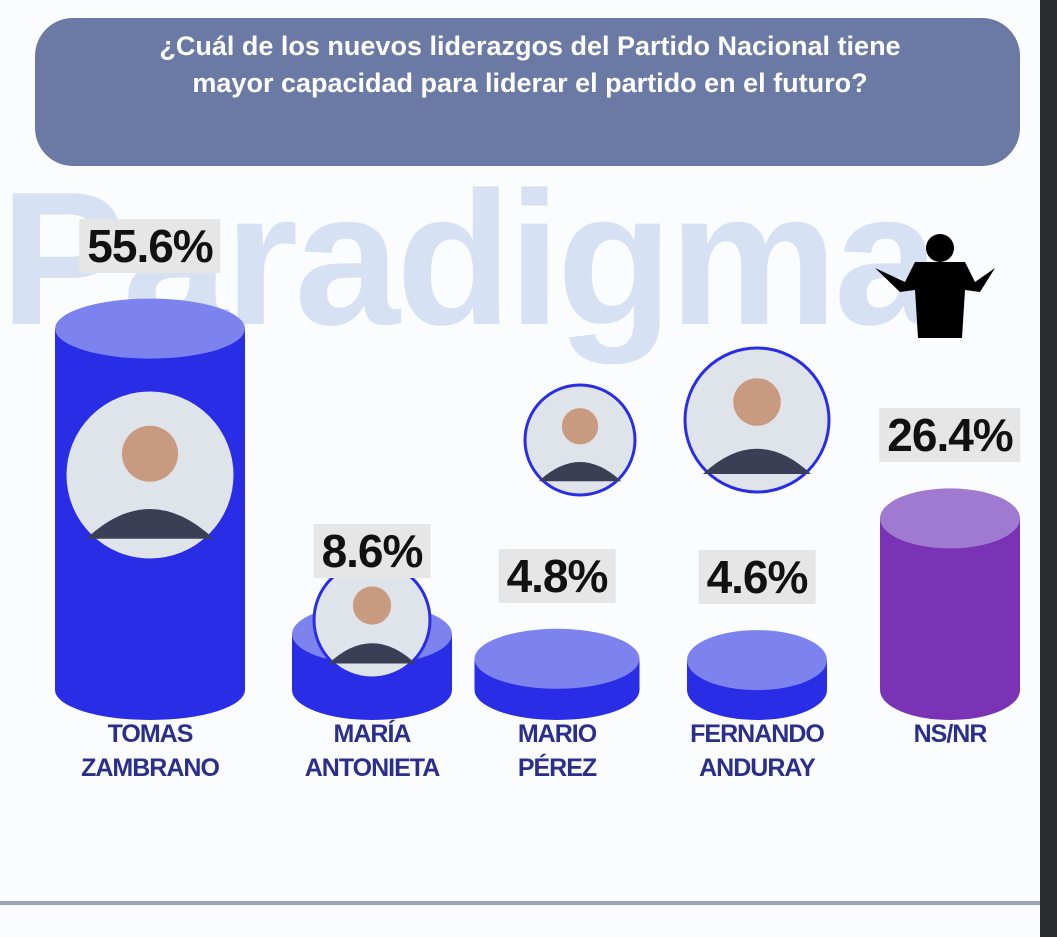 This screenshot has height=937, width=1057. Describe the element at coordinates (950, 619) in the screenshot. I see `cylinder` at that location.